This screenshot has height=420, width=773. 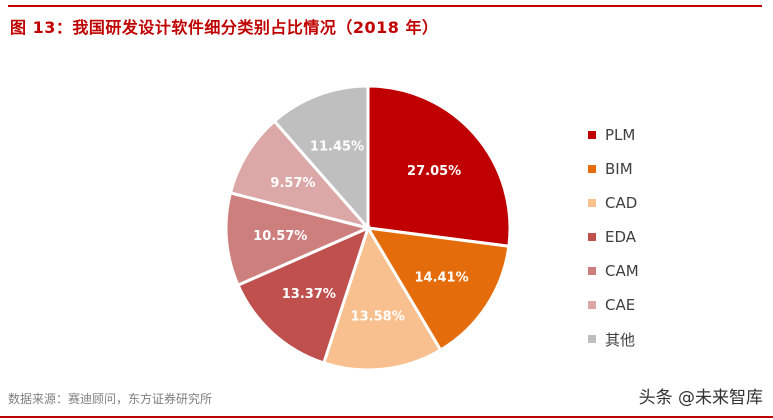 I want to click on legend: PLM BIM CAD EDA CAM CAE 其他, so click(x=613, y=237).